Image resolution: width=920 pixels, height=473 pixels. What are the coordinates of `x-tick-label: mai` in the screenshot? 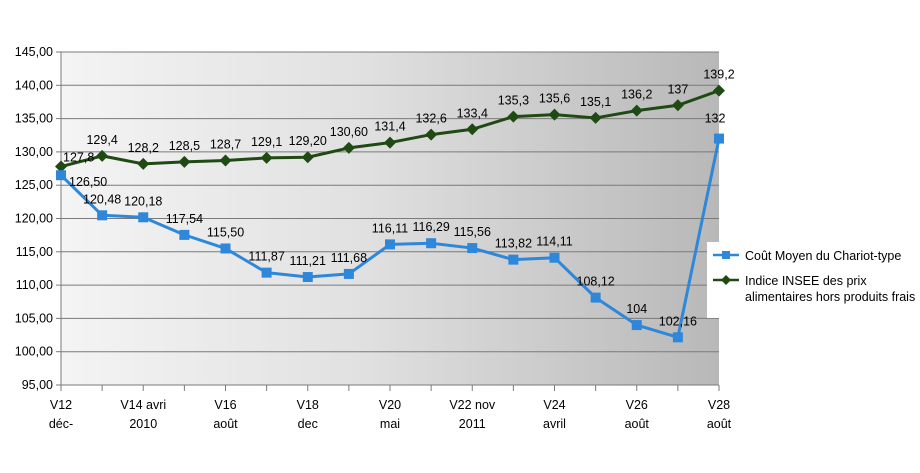 It's located at (390, 424).